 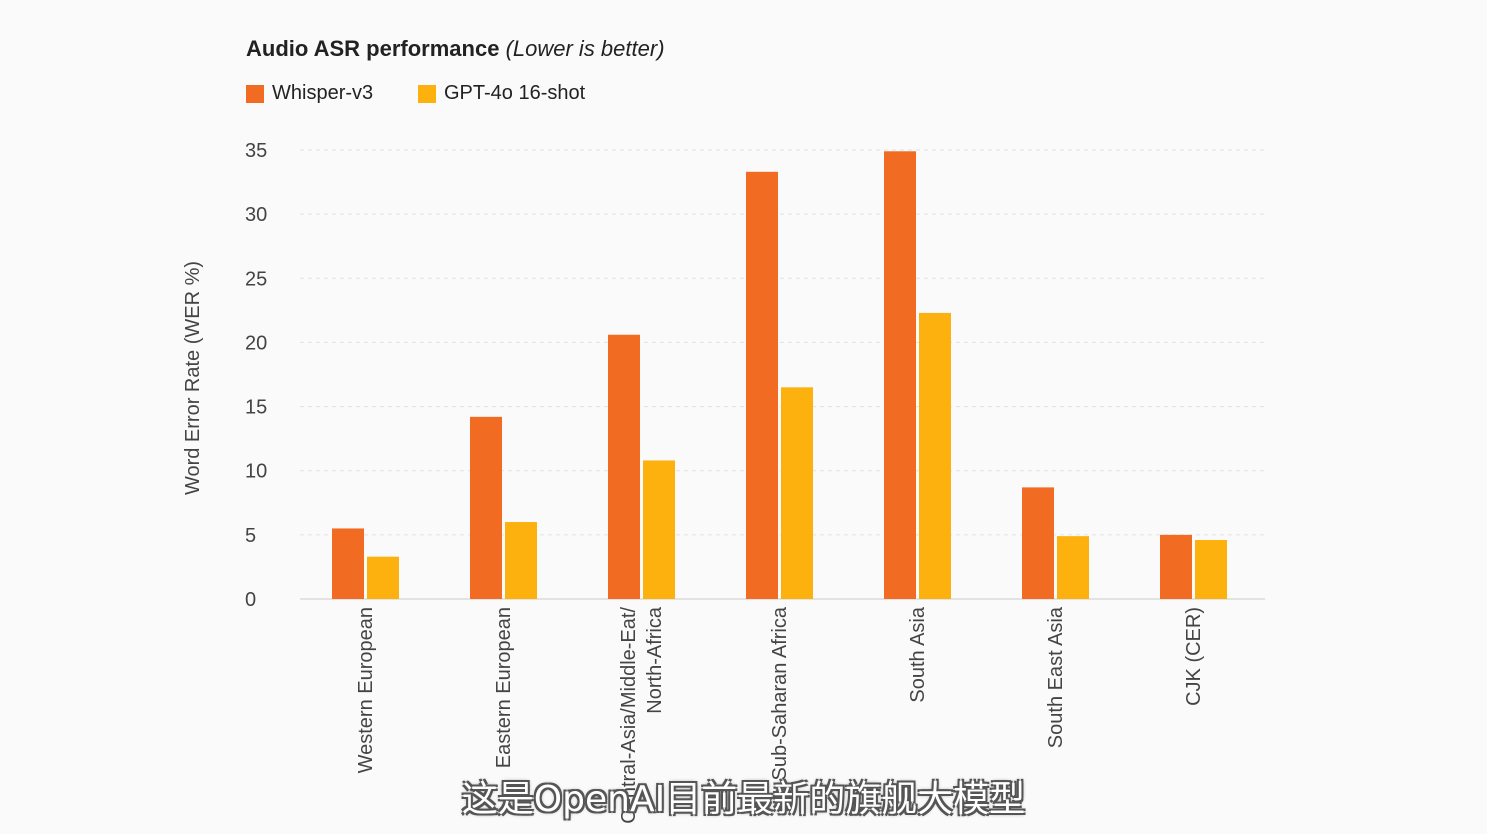 What do you see at coordinates (1194, 656) in the screenshot?
I see `x-tick-label: CJK (CER)` at bounding box center [1194, 656].